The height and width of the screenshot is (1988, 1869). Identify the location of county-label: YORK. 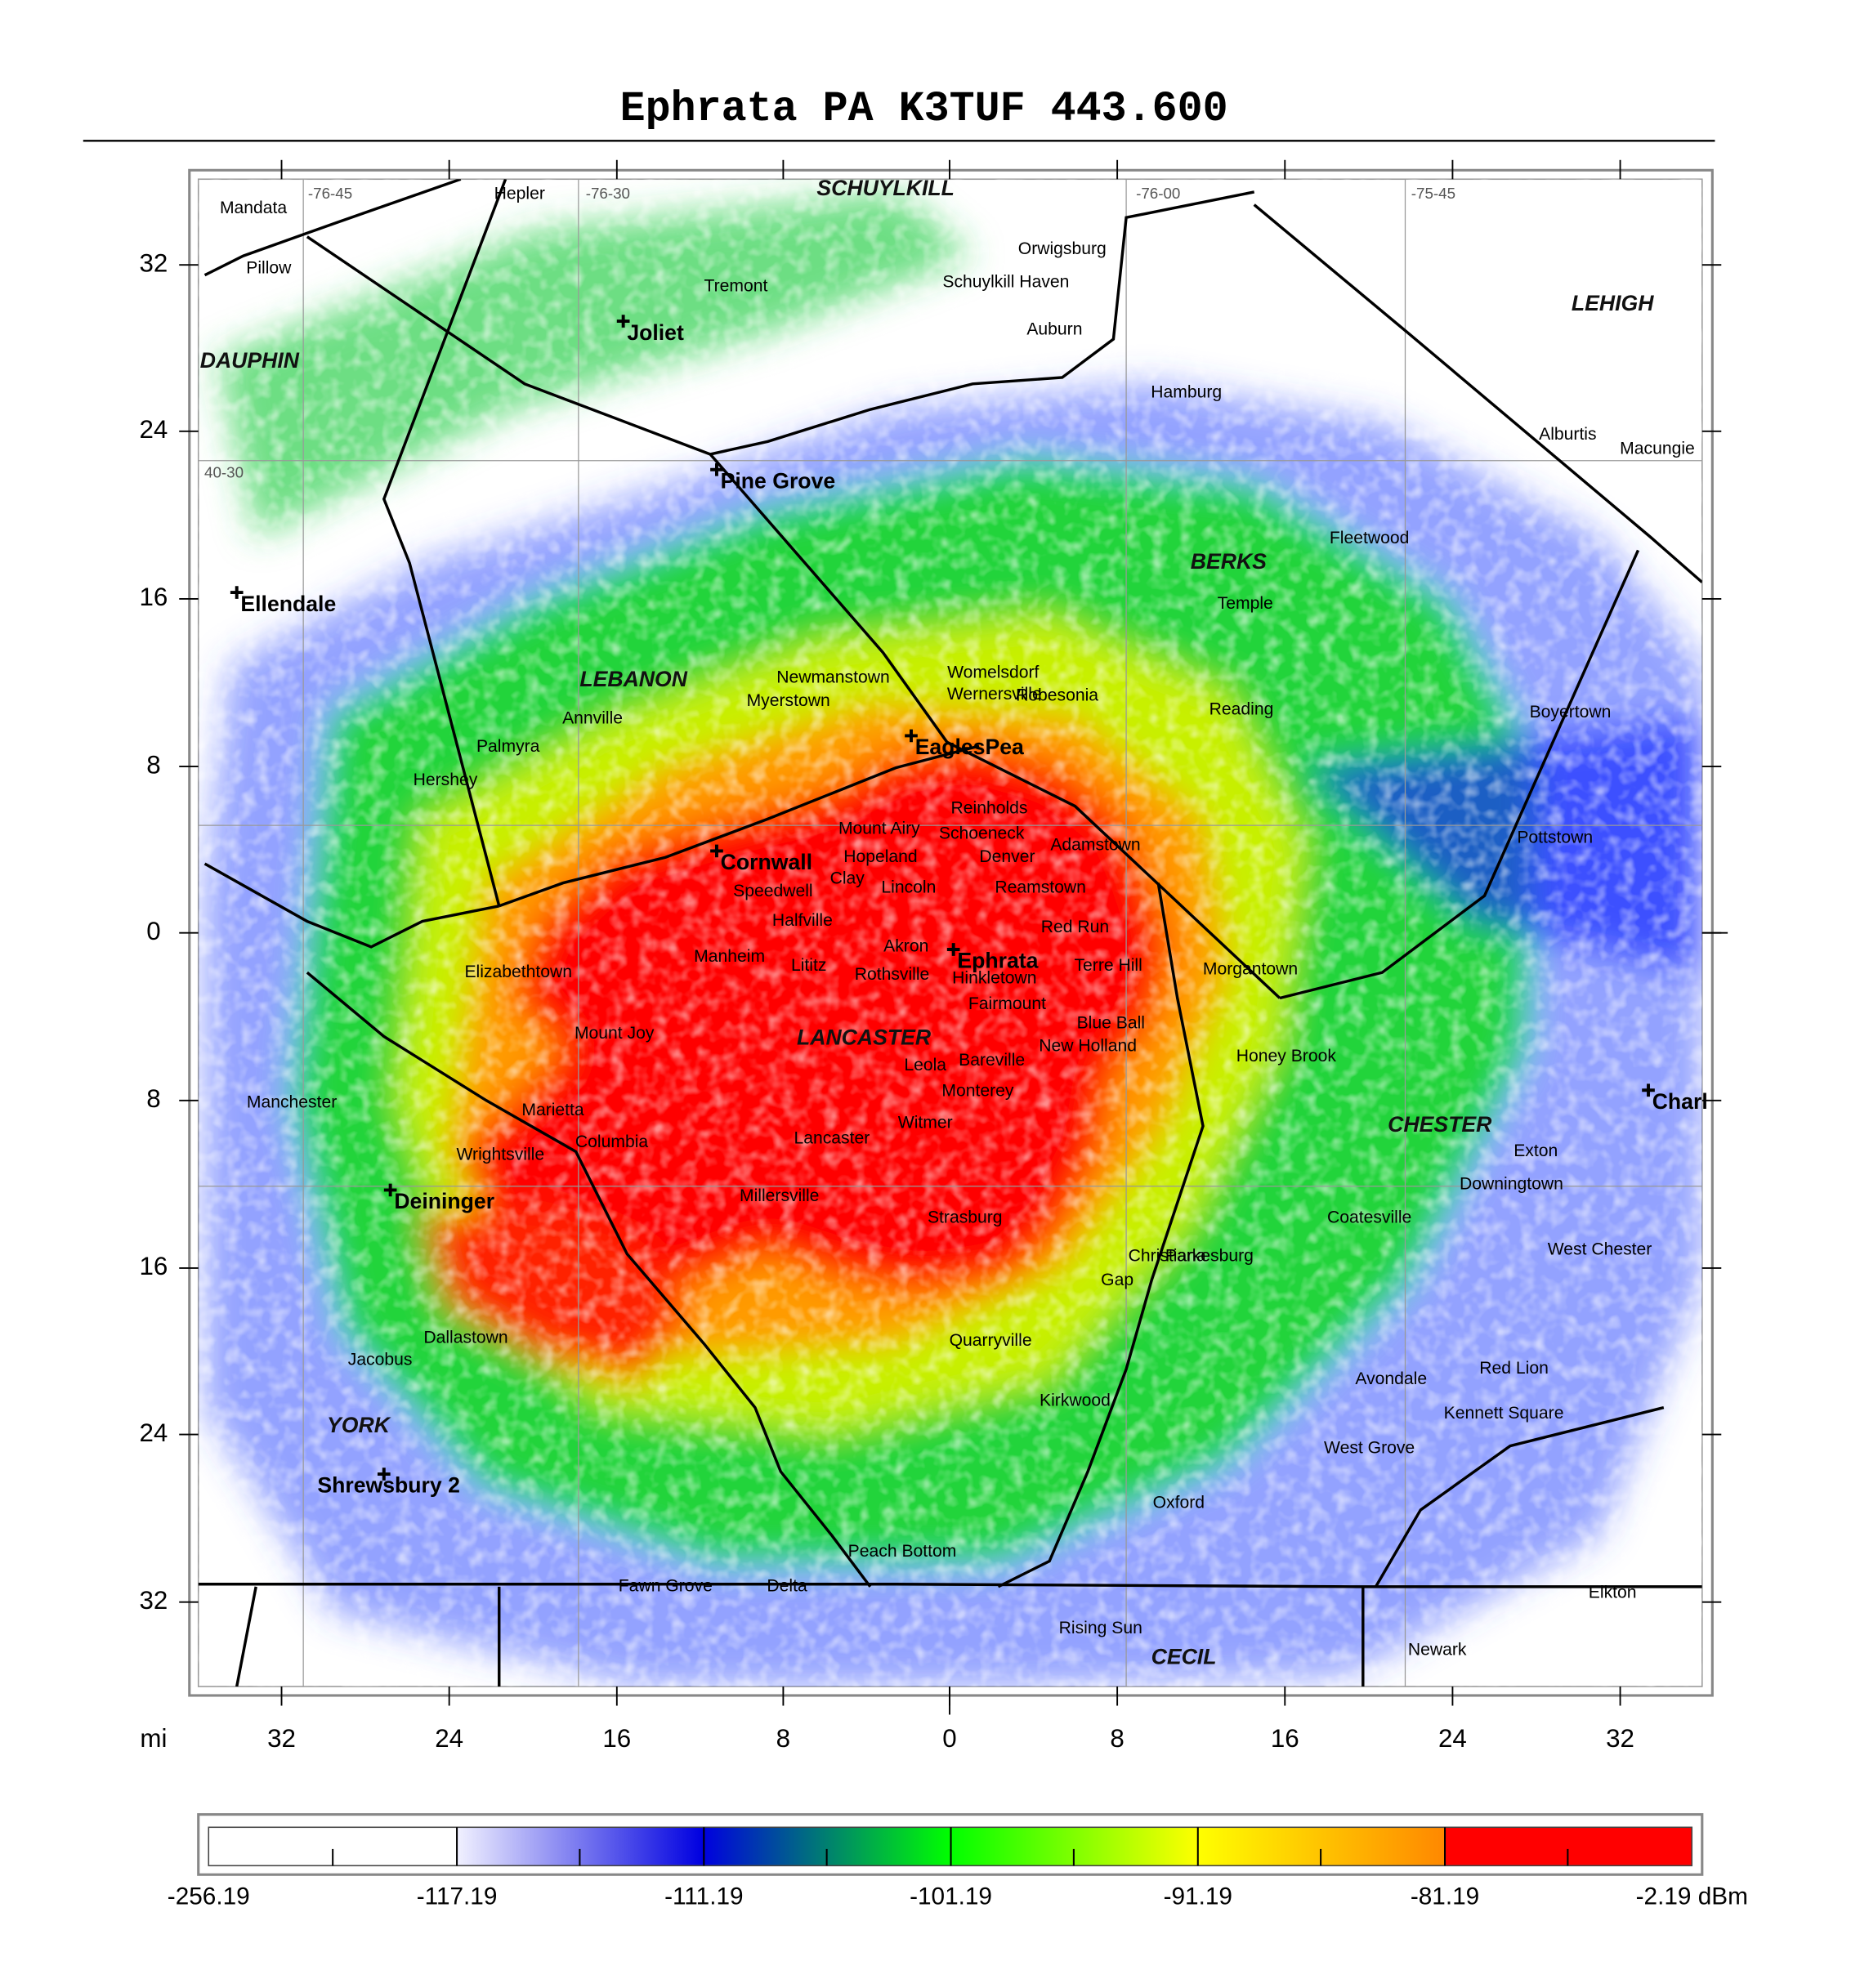
(359, 1425).